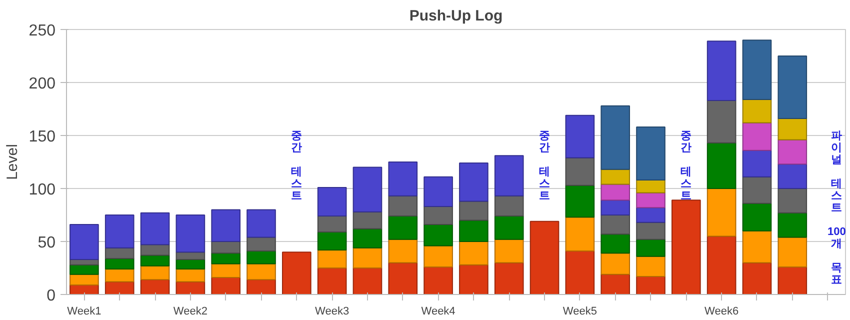 This screenshot has width=850, height=320. Describe the element at coordinates (579, 312) in the screenshot. I see `x-tick-label: Week5` at that location.